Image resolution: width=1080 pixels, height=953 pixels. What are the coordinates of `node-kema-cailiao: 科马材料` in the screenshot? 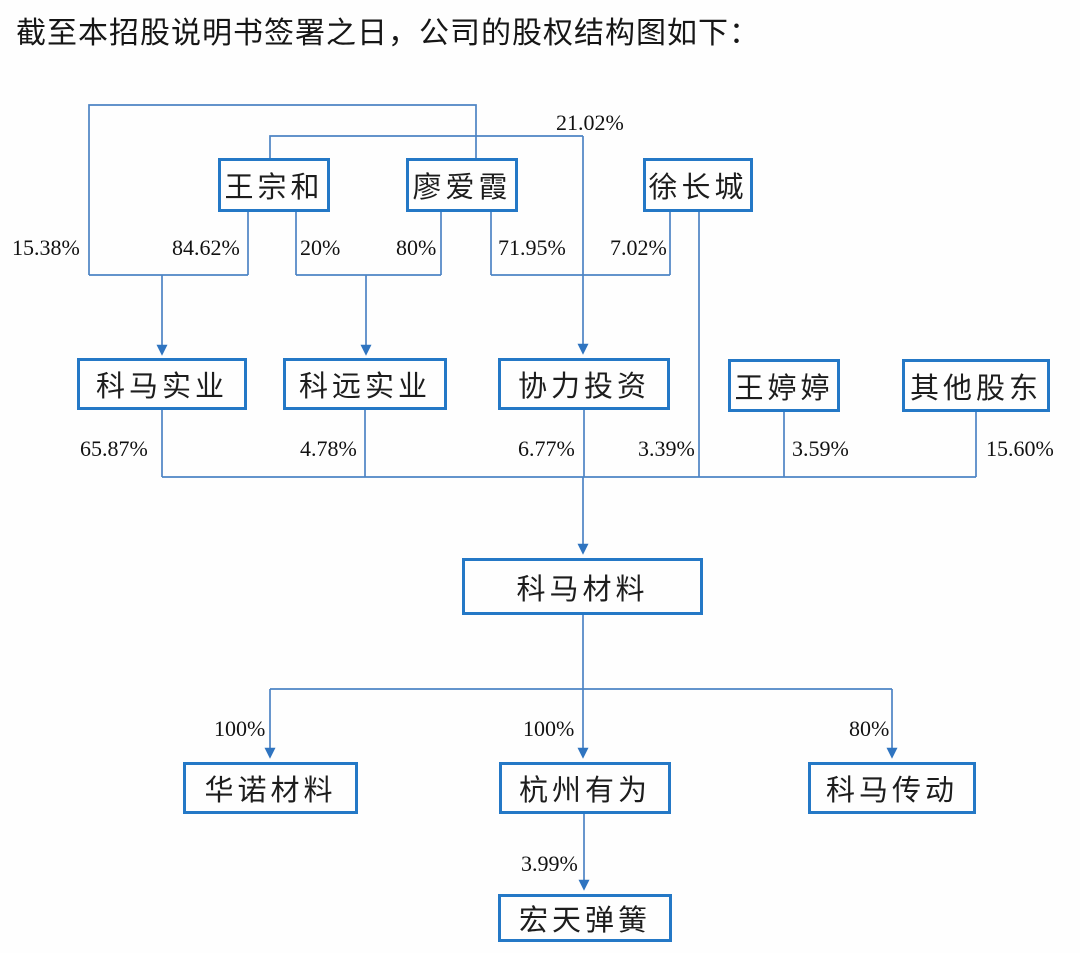 It's located at (582, 586).